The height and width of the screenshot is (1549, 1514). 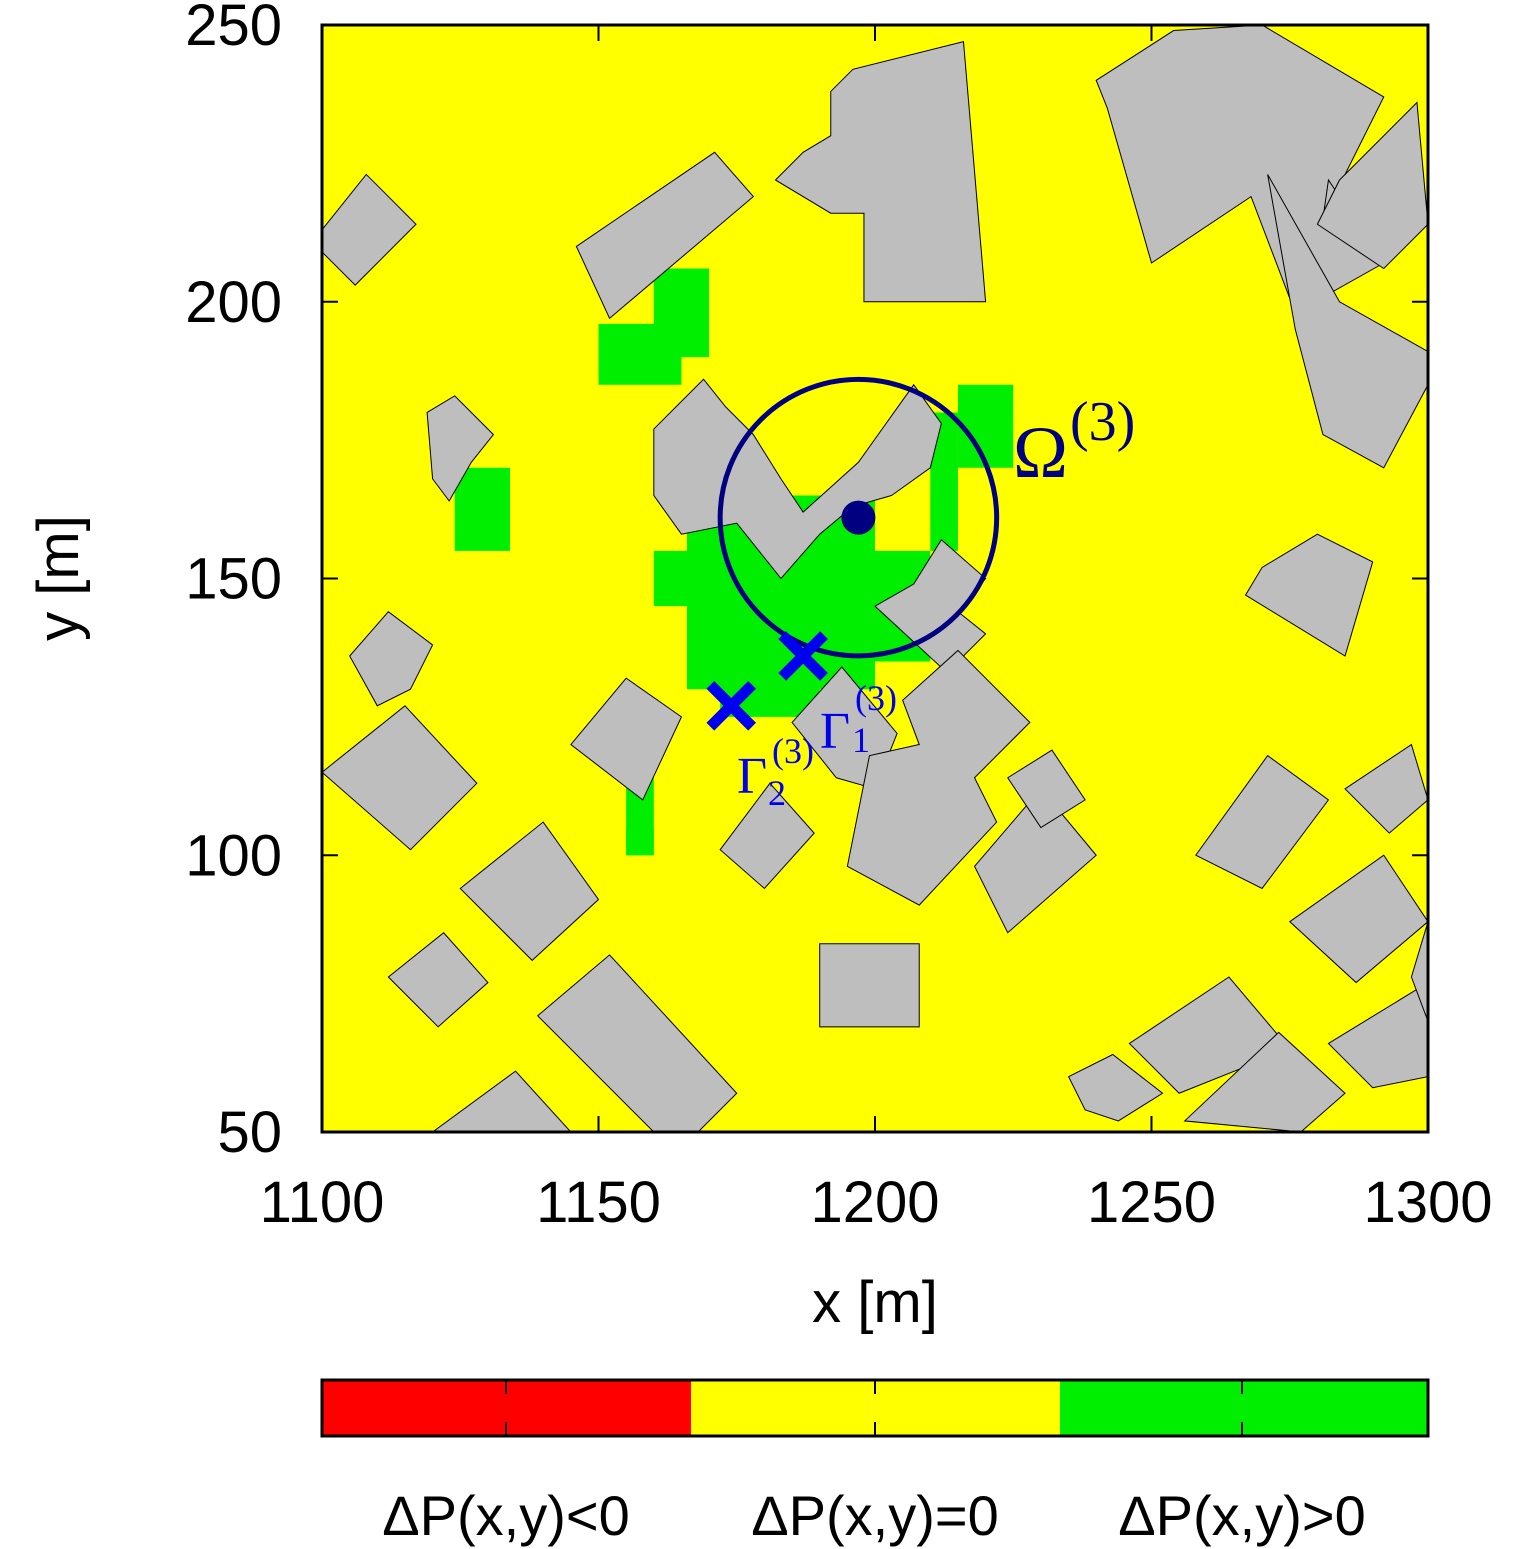 What do you see at coordinates (1151, 1202) in the screenshot?
I see `x-tick-label: 1250` at bounding box center [1151, 1202].